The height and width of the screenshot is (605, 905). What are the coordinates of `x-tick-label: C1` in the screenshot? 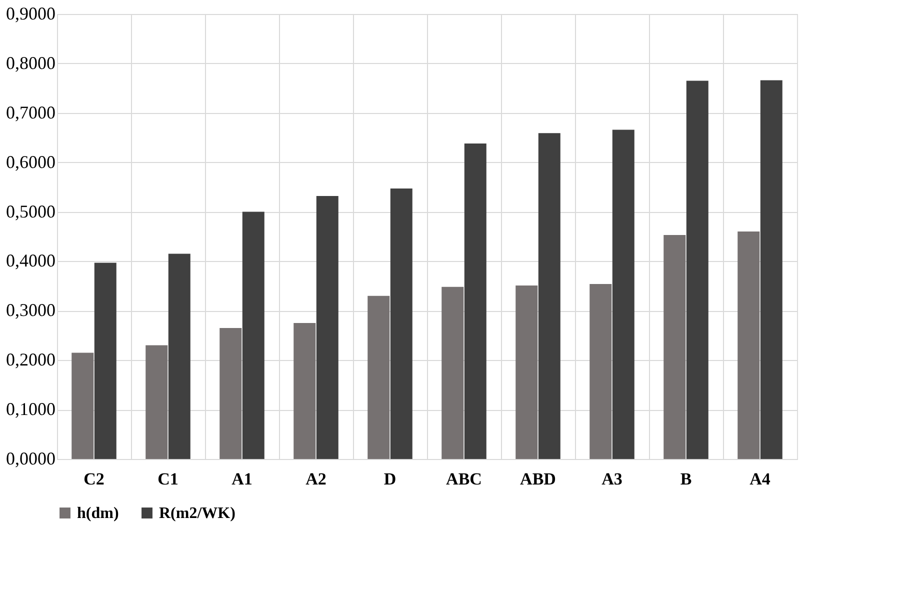 It's located at (168, 479).